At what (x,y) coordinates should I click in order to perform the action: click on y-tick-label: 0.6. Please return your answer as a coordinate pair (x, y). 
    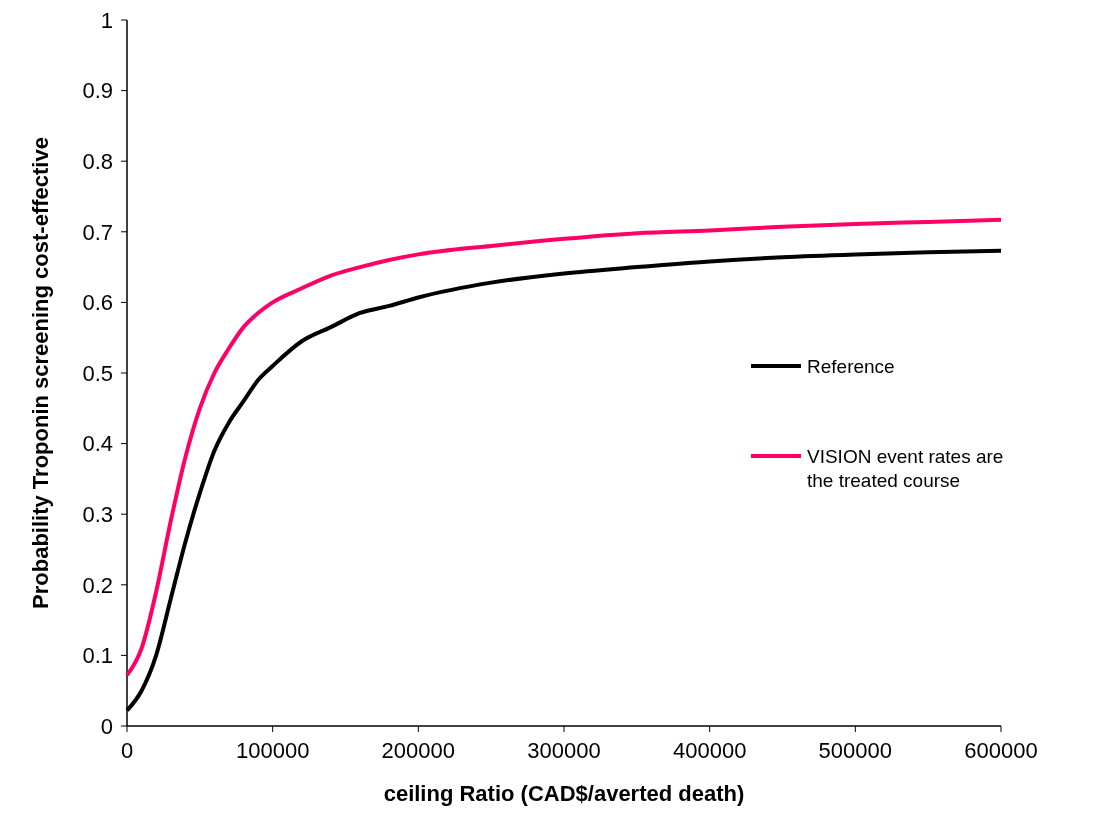
    Looking at the image, I should click on (97, 303).